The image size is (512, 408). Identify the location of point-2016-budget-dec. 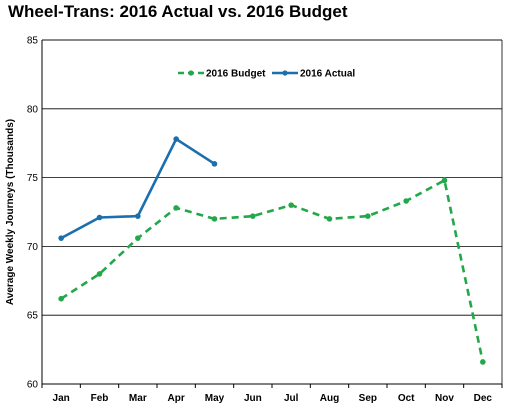
(483, 362).